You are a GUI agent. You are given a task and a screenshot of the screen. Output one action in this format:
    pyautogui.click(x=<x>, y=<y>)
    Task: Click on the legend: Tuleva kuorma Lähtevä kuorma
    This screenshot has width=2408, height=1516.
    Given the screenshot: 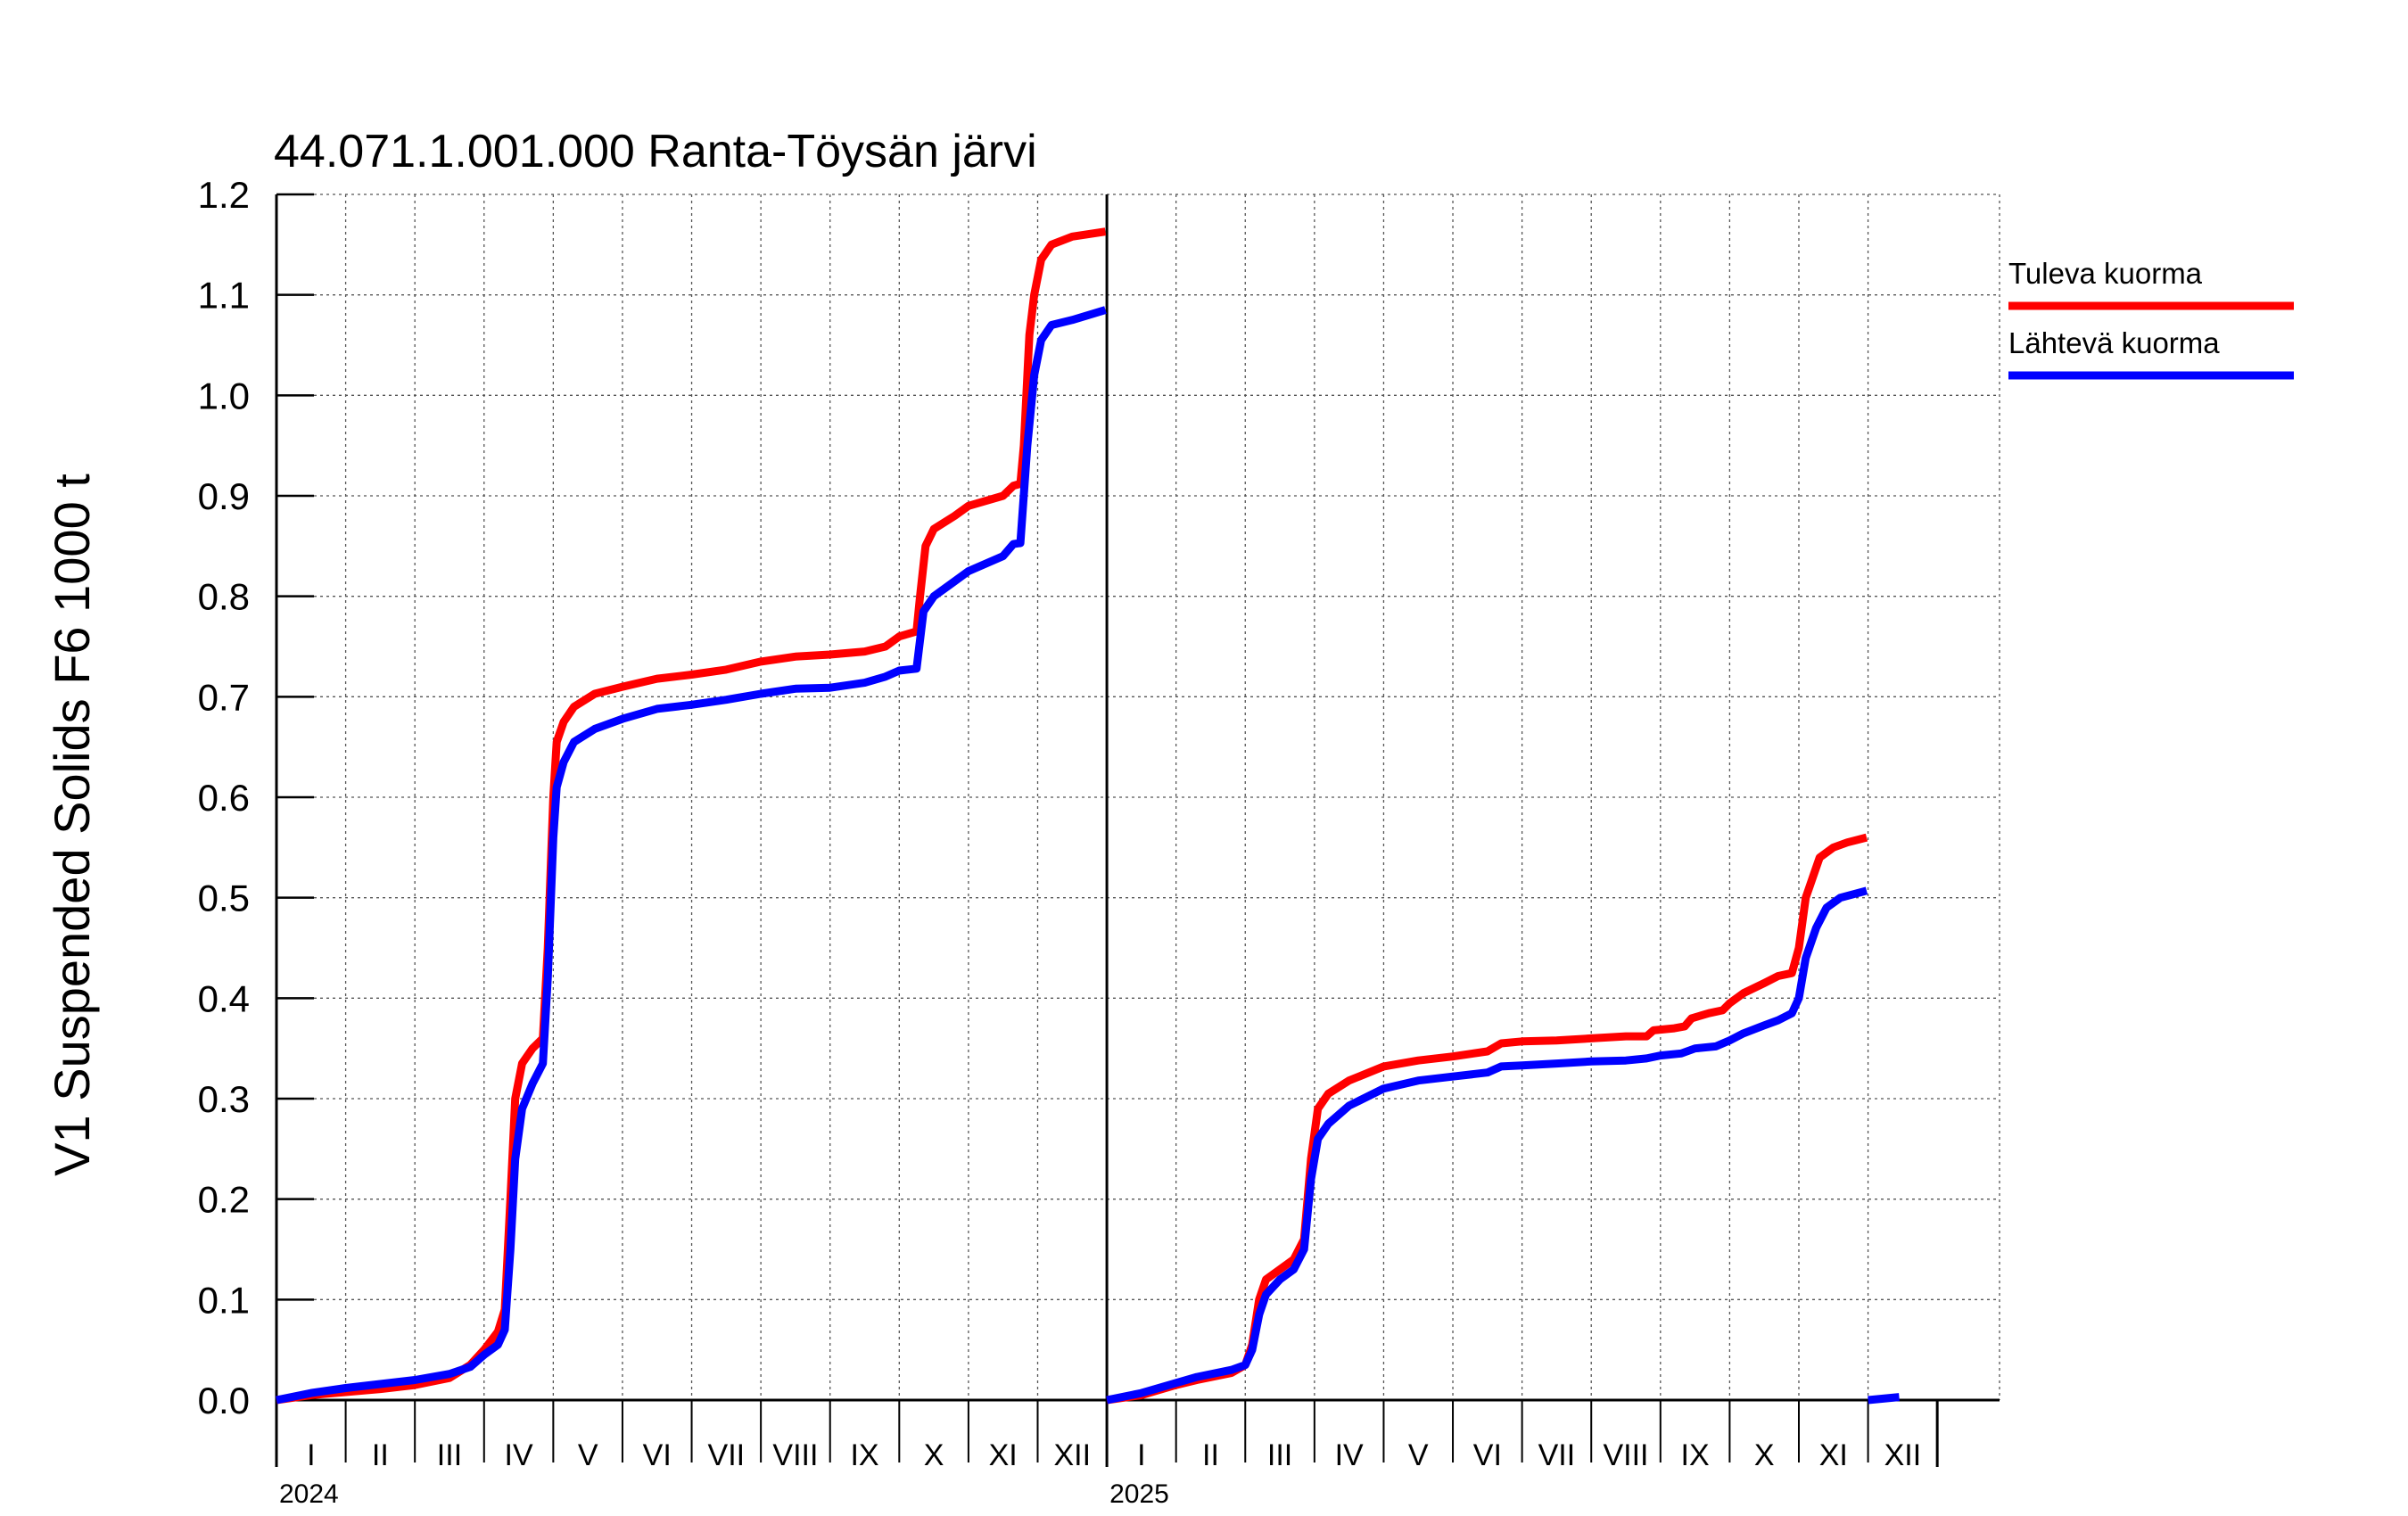 What is the action you would take?
    pyautogui.click(x=2151, y=318)
    